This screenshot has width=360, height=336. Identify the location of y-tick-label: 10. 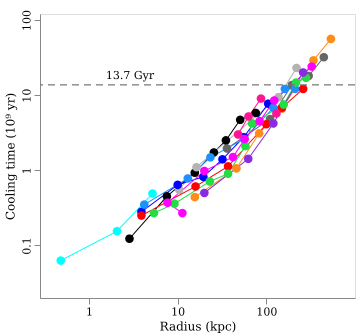
(27, 95).